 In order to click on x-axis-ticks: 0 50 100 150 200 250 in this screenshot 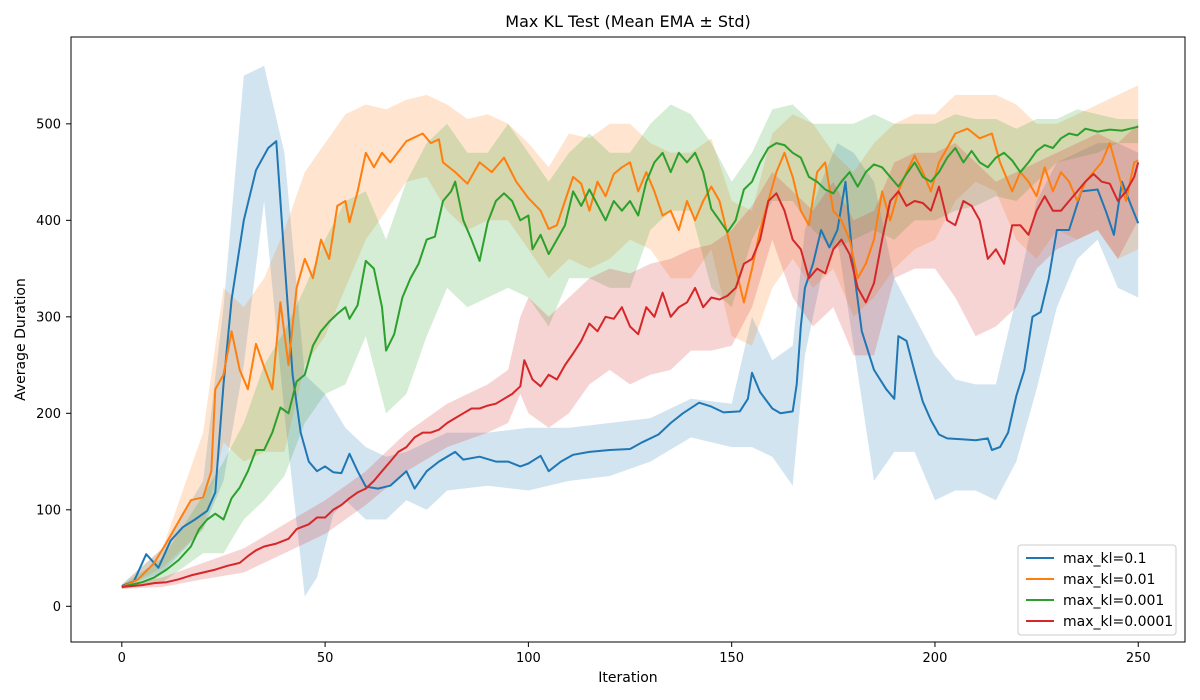, I will do `click(634, 654)`.